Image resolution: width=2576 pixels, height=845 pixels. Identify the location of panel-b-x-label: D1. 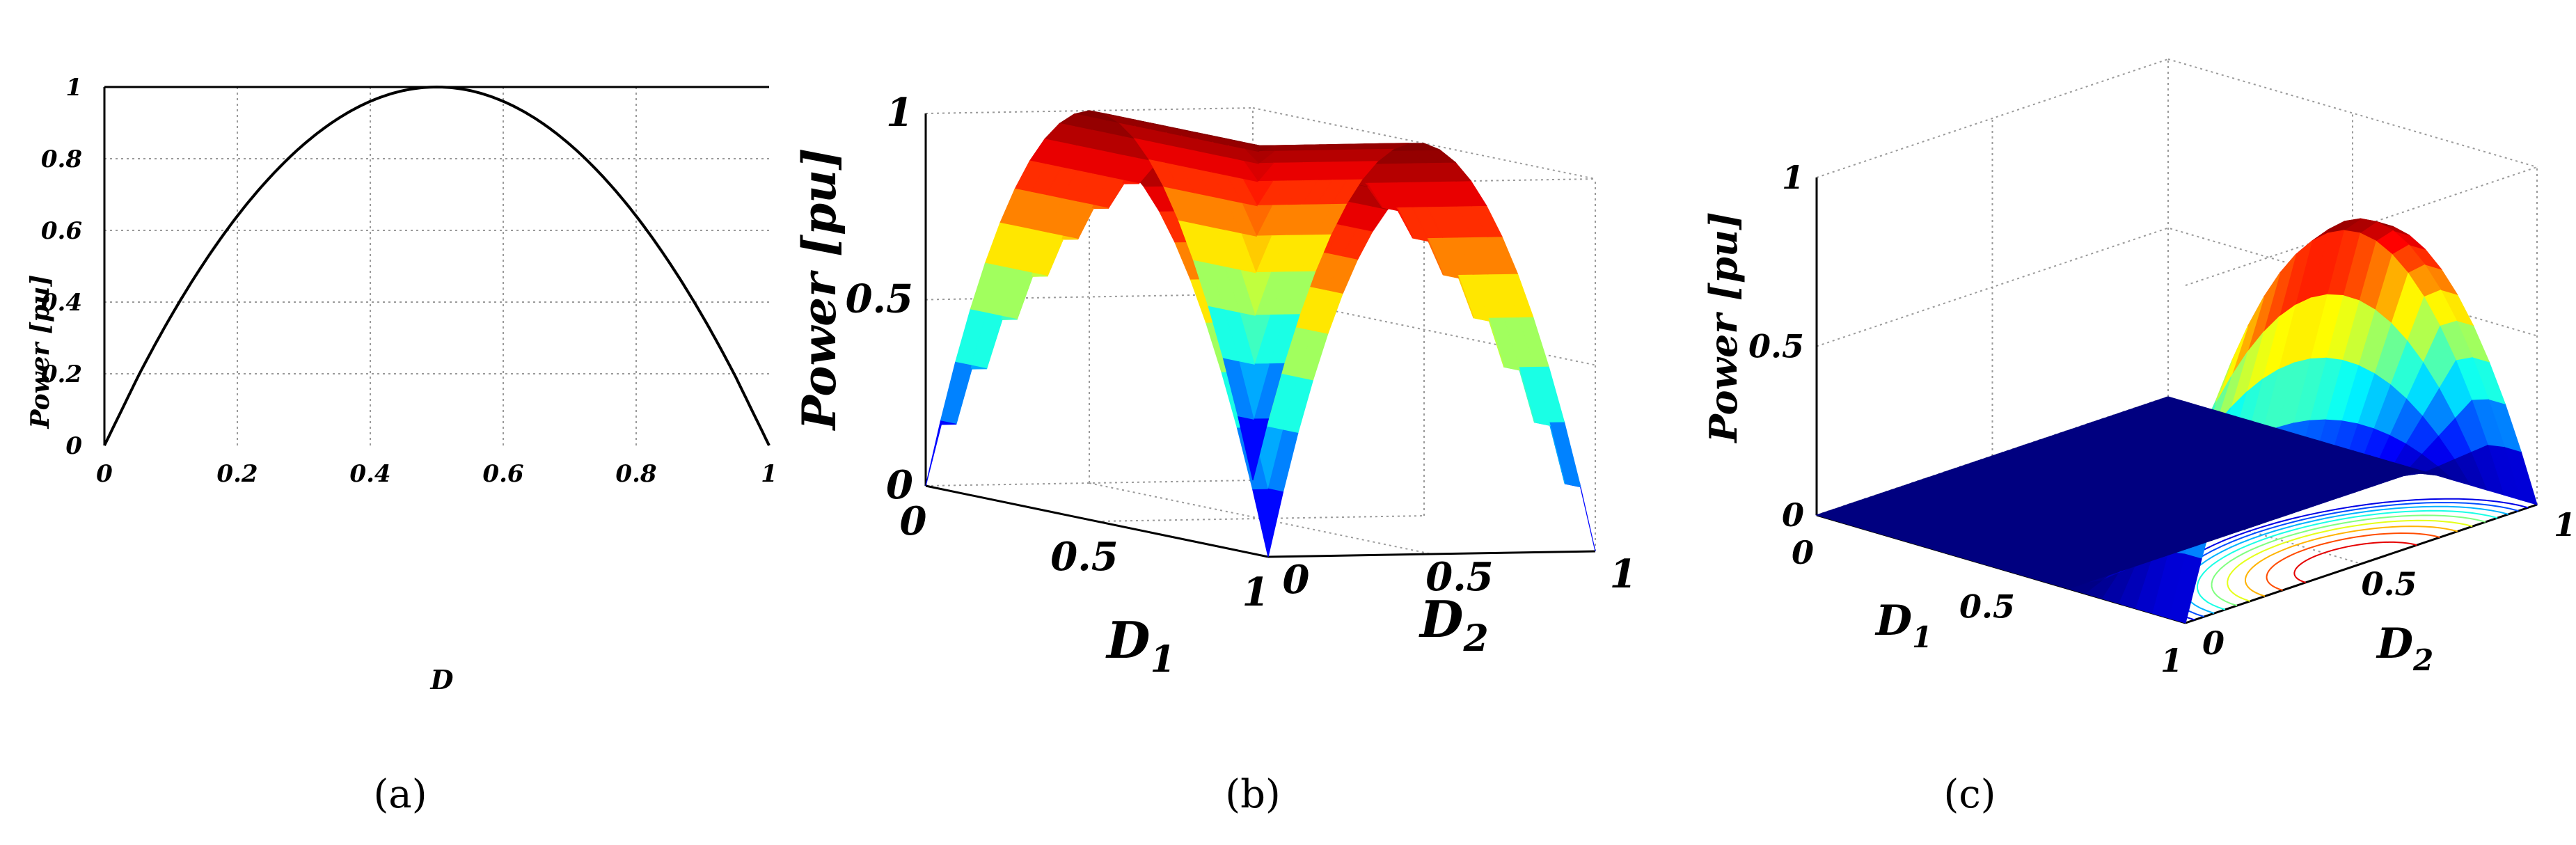
(1140, 645).